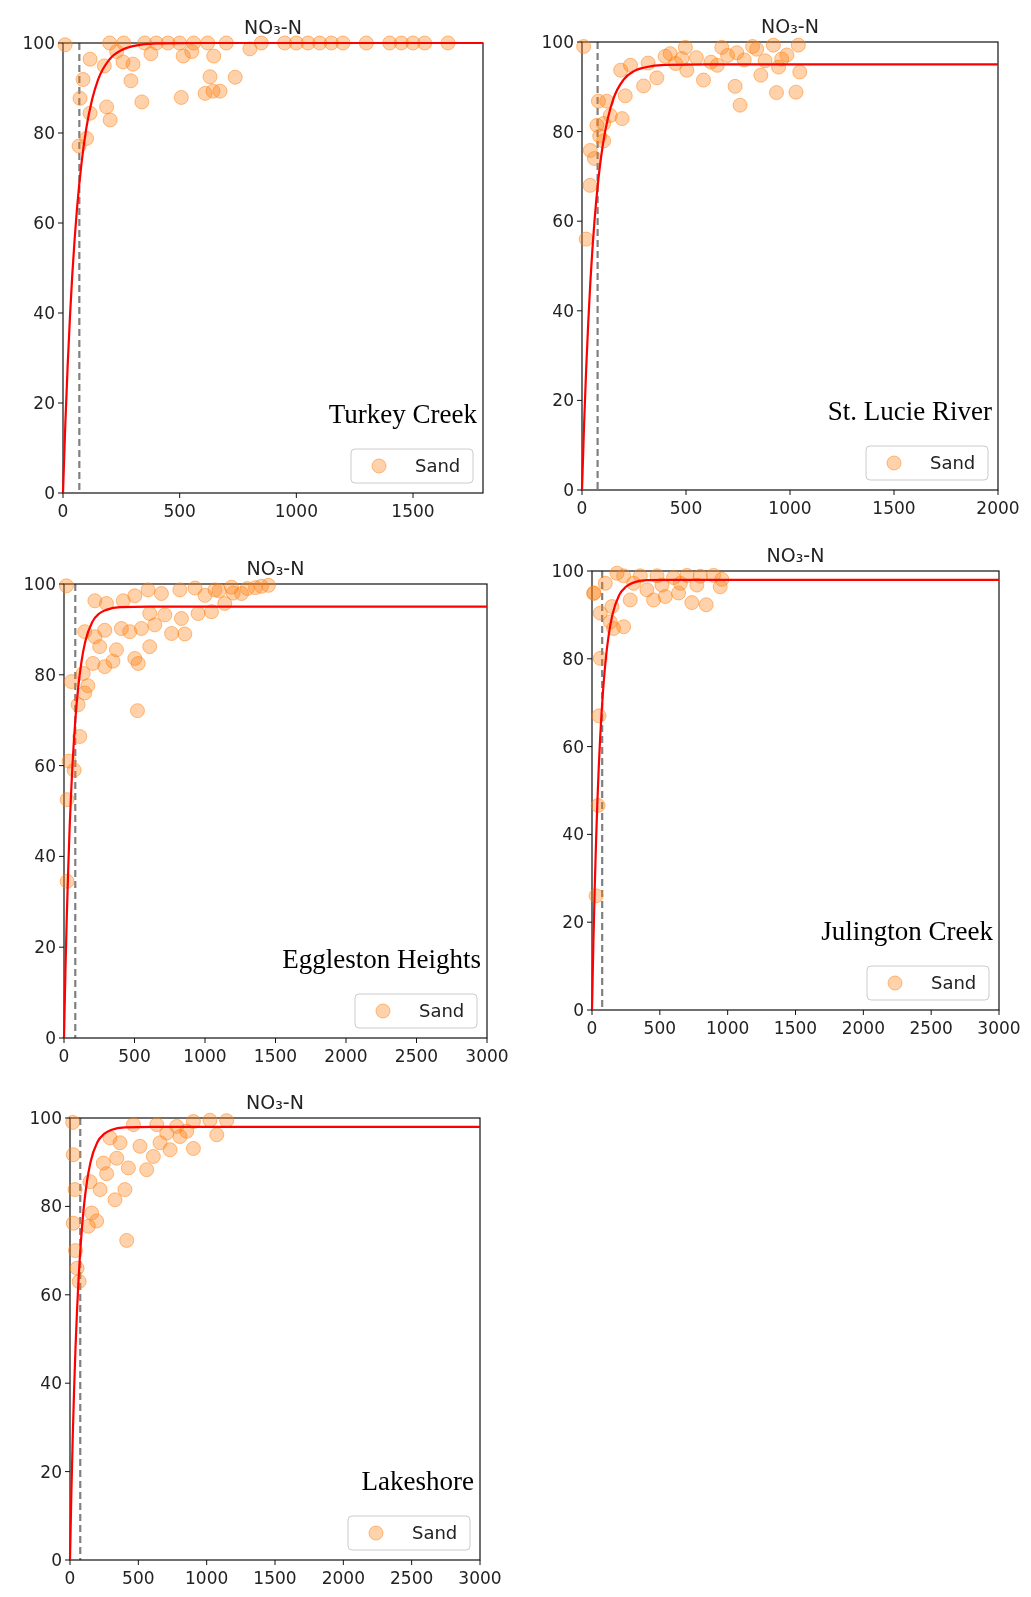 The width and height of the screenshot is (1031, 1597). What do you see at coordinates (909, 411) in the screenshot?
I see `annotation: St. Lucie River` at bounding box center [909, 411].